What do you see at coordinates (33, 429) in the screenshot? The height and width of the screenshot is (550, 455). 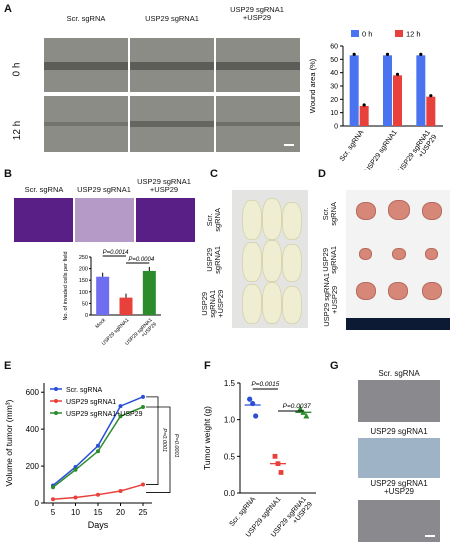 I see `y-tick-label: 400` at bounding box center [33, 429].